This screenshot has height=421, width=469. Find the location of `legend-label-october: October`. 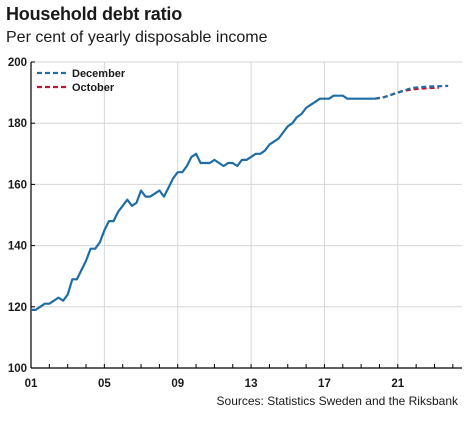

legend-label-october: October is located at coordinates (93, 88).